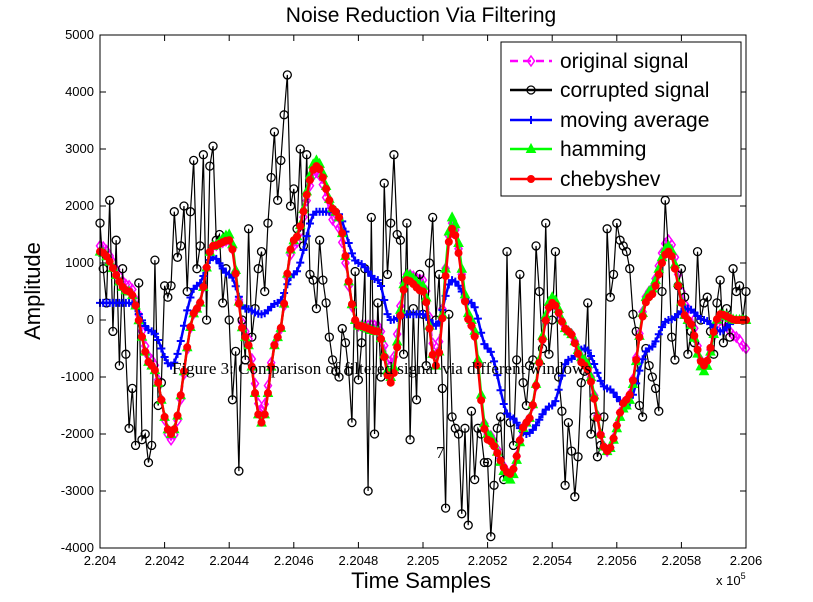  Describe the element at coordinates (682, 560) in the screenshot. I see `x-tick-label: 2.2058` at that location.